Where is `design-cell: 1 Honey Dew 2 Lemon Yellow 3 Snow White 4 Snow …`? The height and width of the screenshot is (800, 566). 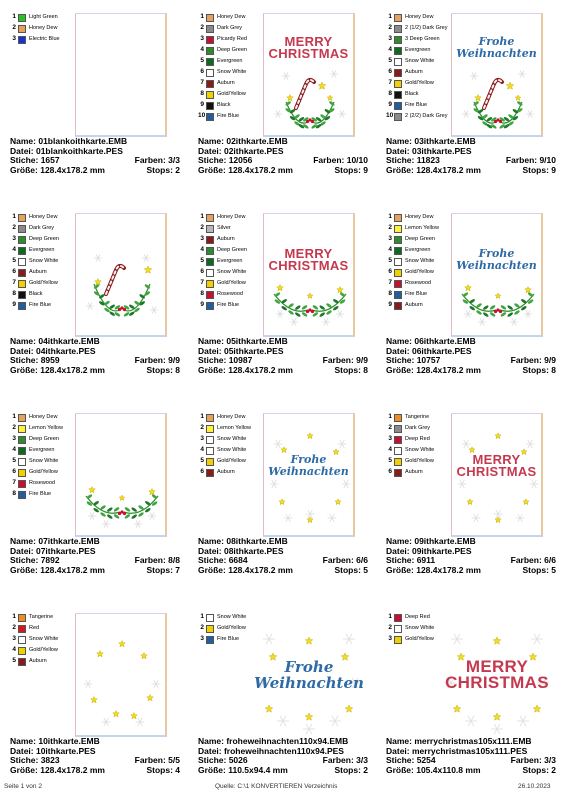
design-cell: 1 Honey Dew 2 Lemon Yellow 3 Snow White 4 Snow … is located at coordinates (282, 500).